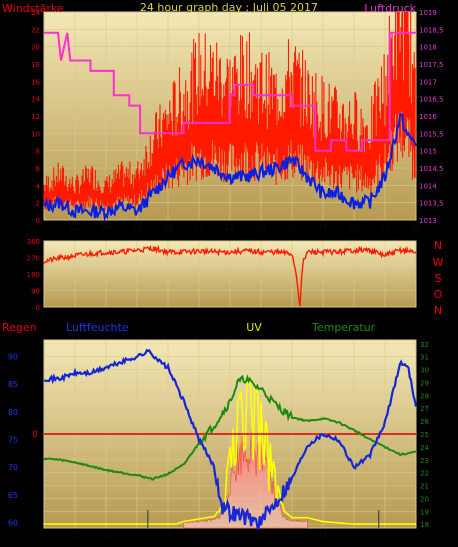  Describe the element at coordinates (438, 310) in the screenshot. I see `compass-label-north-bottom: N` at that location.